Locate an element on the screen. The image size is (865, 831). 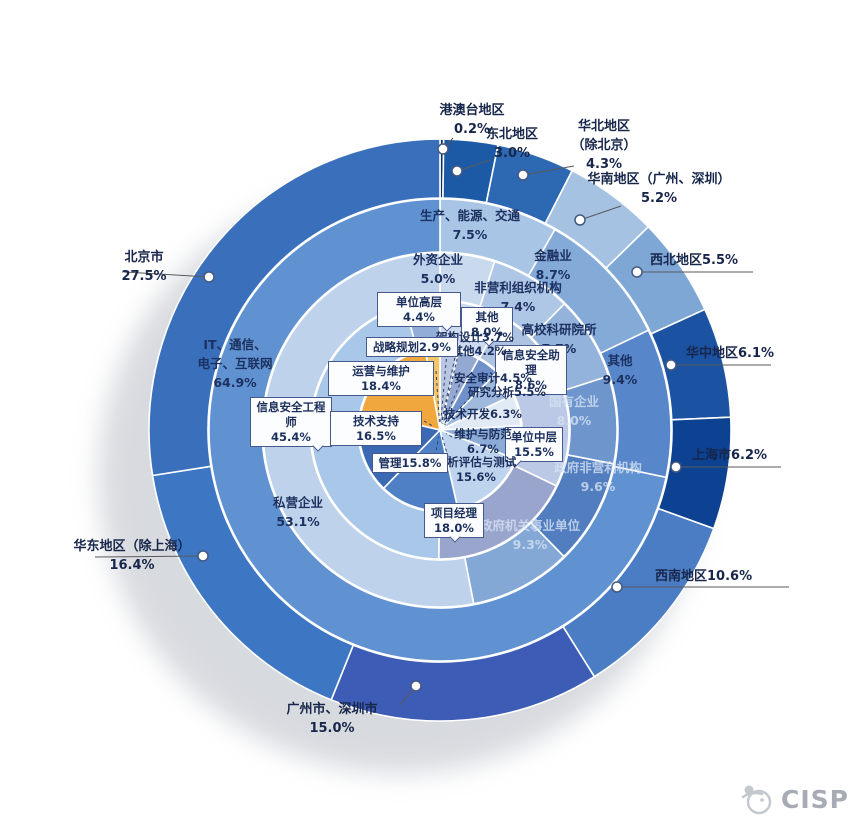
cisp-logo: CISP is located at coordinates (793, 799).